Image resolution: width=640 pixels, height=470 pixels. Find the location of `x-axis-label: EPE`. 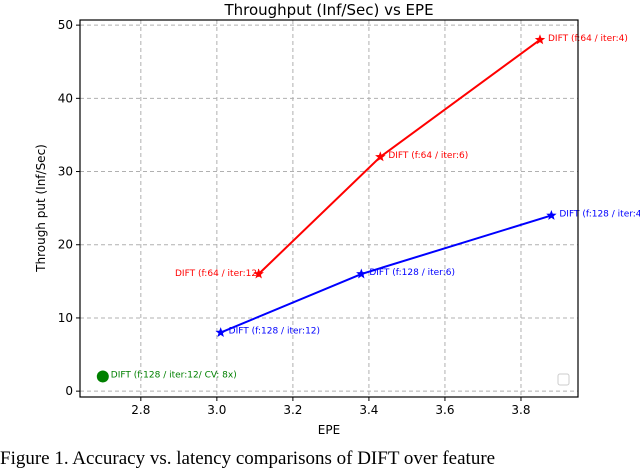

x-axis-label: EPE is located at coordinates (329, 430).